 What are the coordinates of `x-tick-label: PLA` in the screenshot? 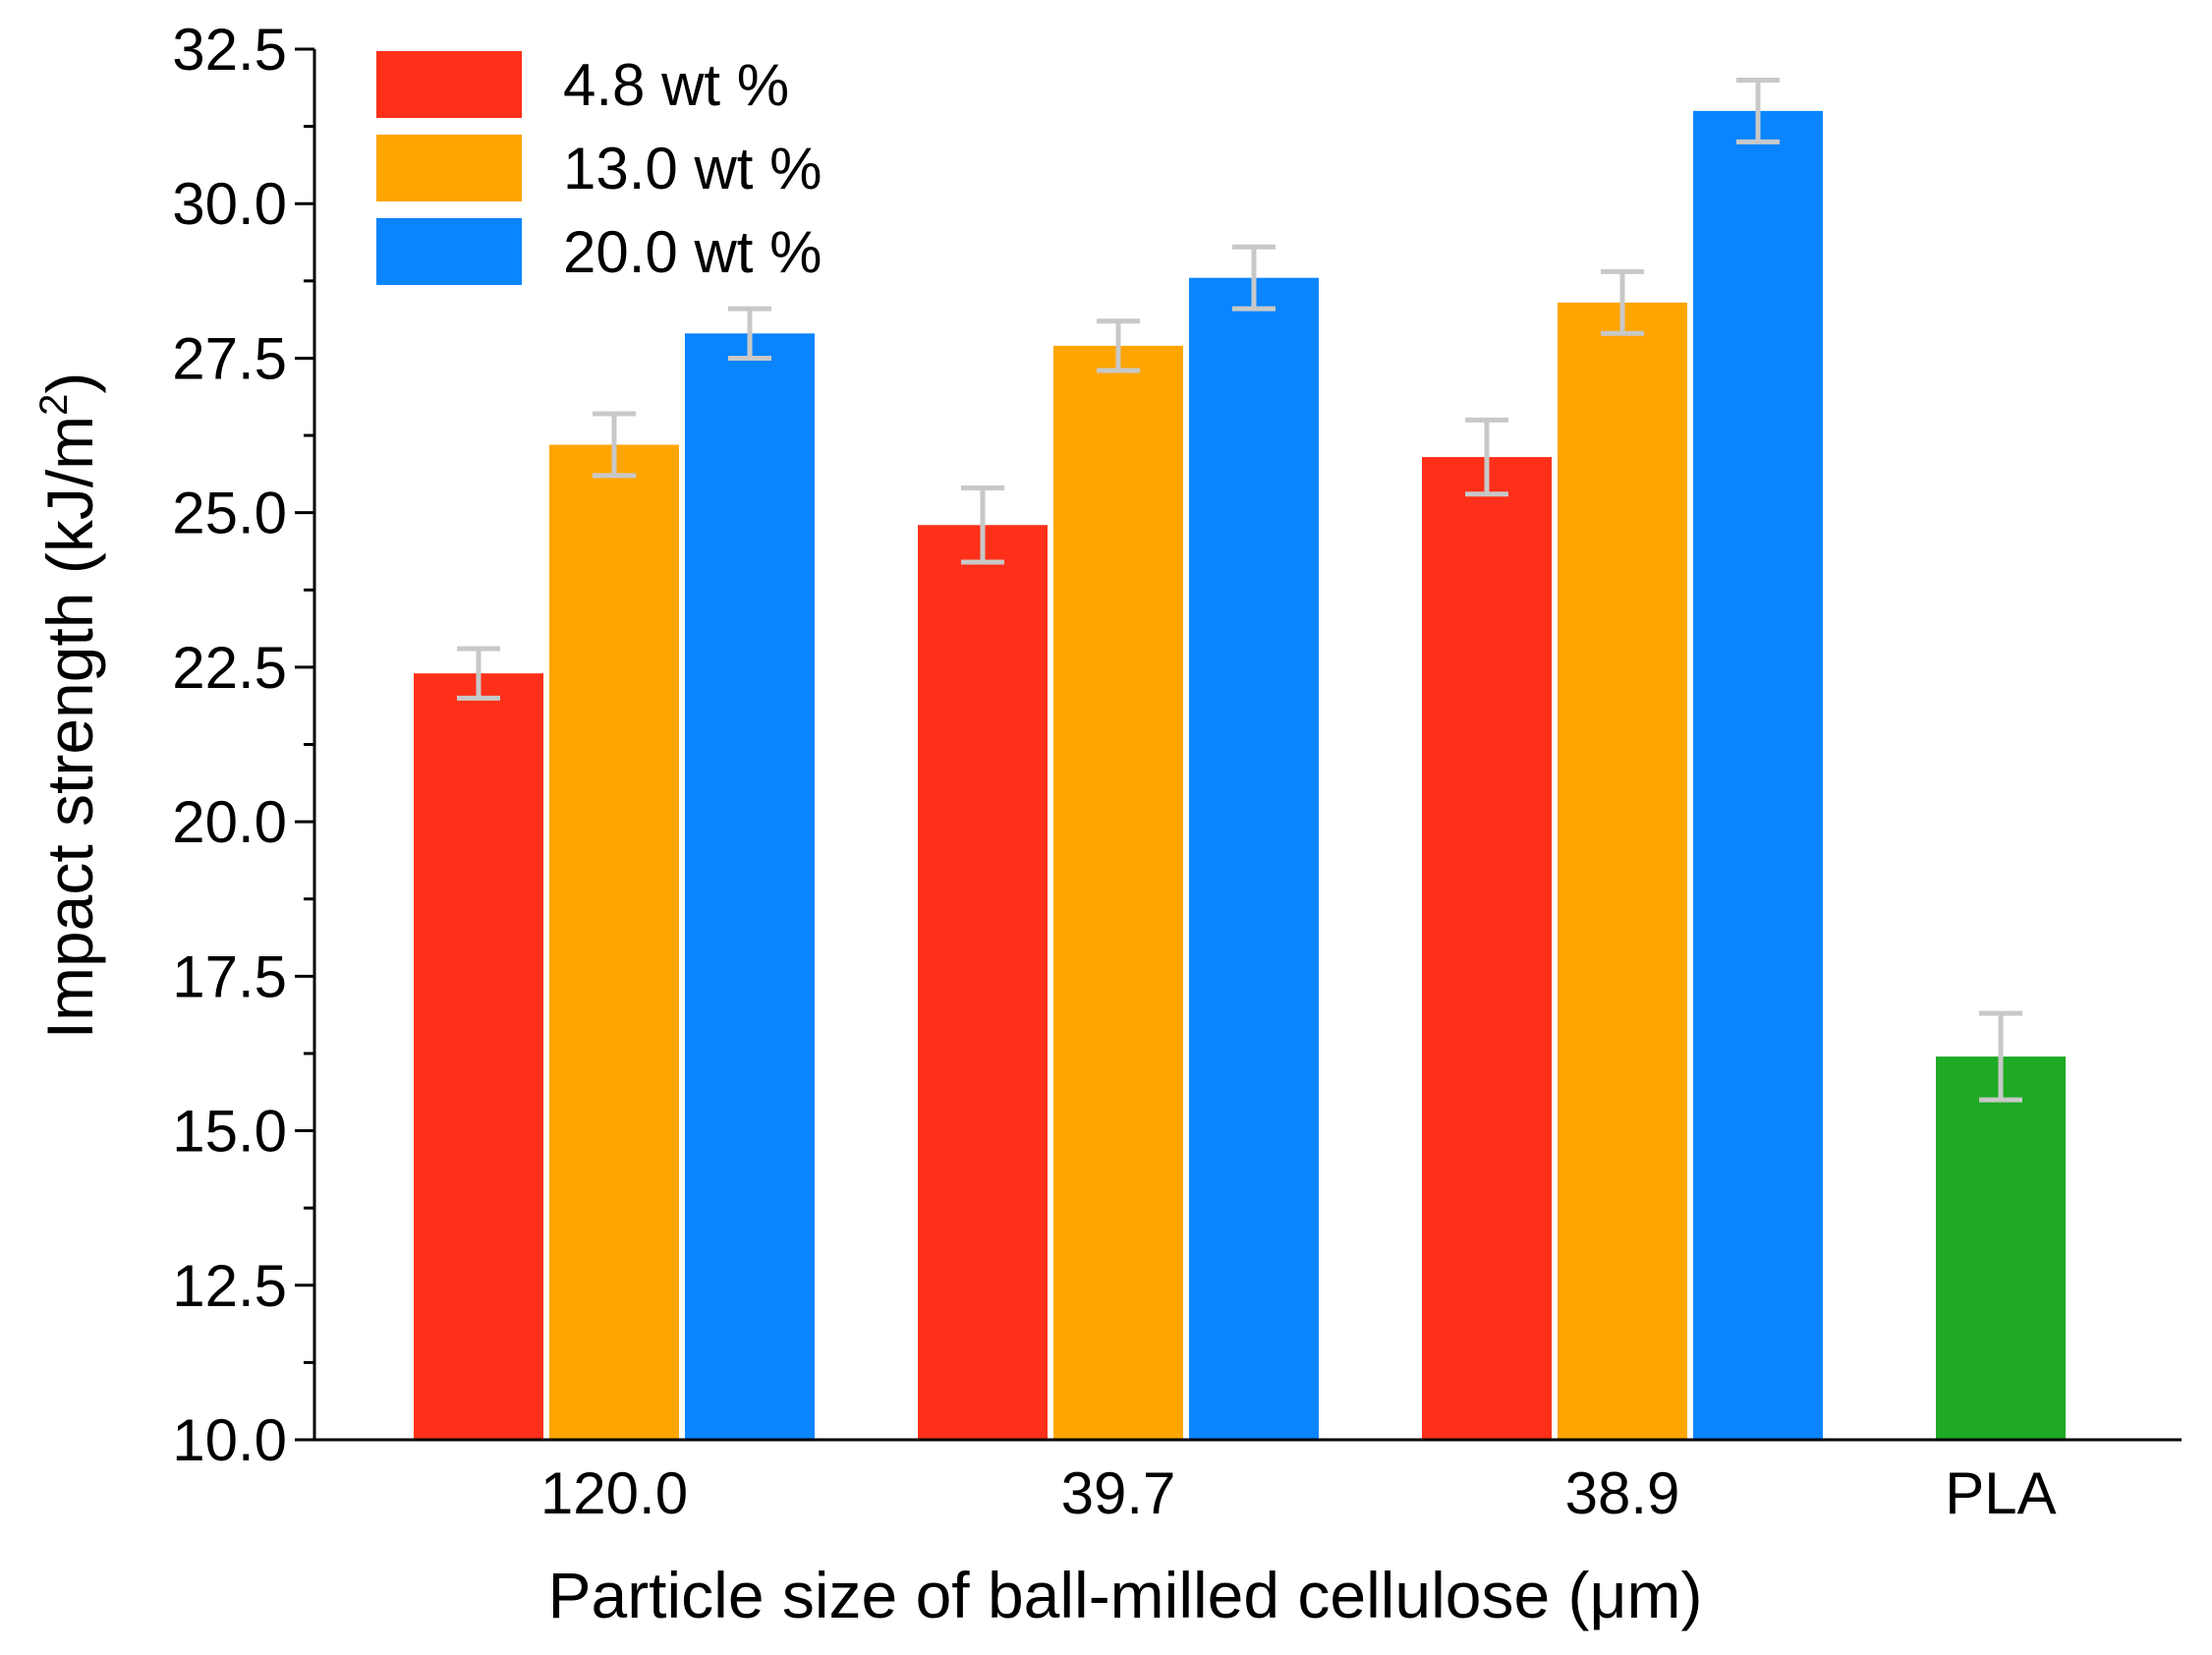 It's located at (2000, 1493).